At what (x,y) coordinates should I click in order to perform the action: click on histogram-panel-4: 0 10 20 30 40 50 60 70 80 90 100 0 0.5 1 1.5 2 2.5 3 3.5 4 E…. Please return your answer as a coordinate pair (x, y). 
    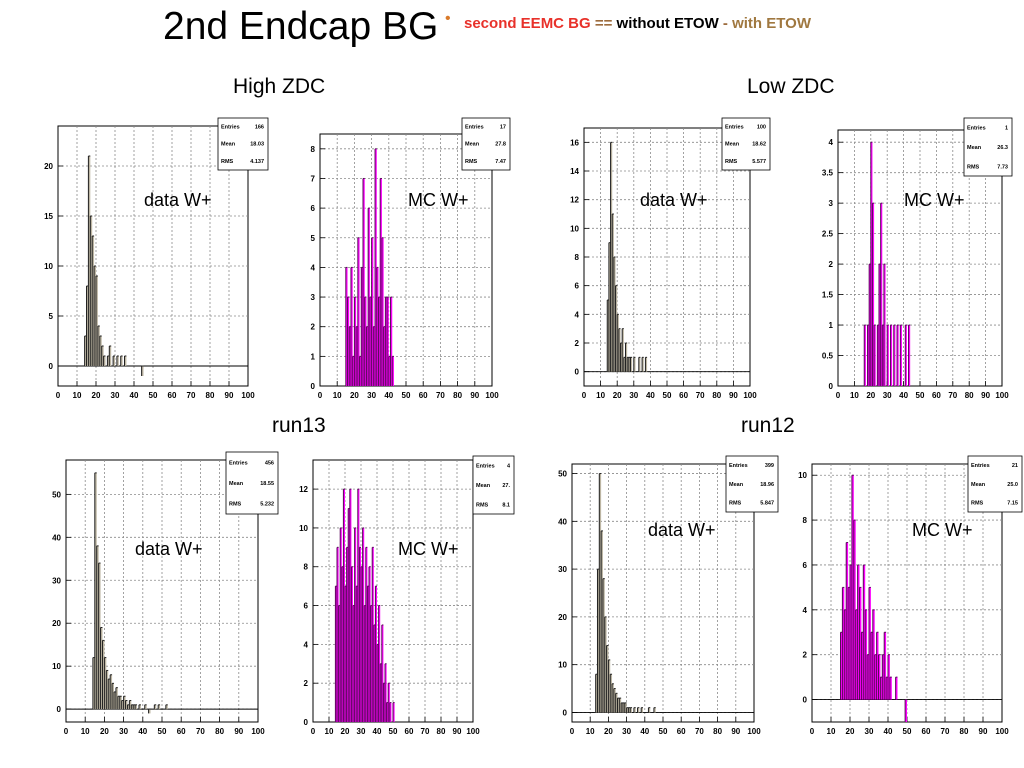
    Looking at the image, I should click on (917, 258).